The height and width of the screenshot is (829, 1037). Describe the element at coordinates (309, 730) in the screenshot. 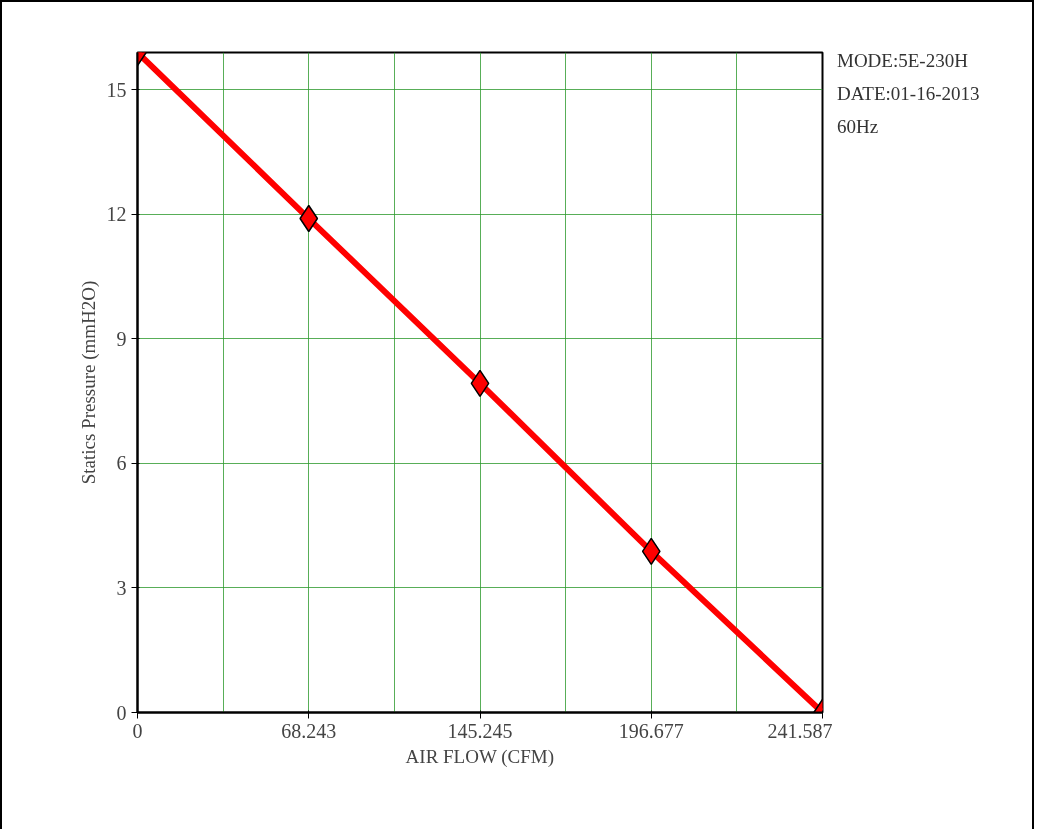

I see `x-tick-label: 68.243` at that location.